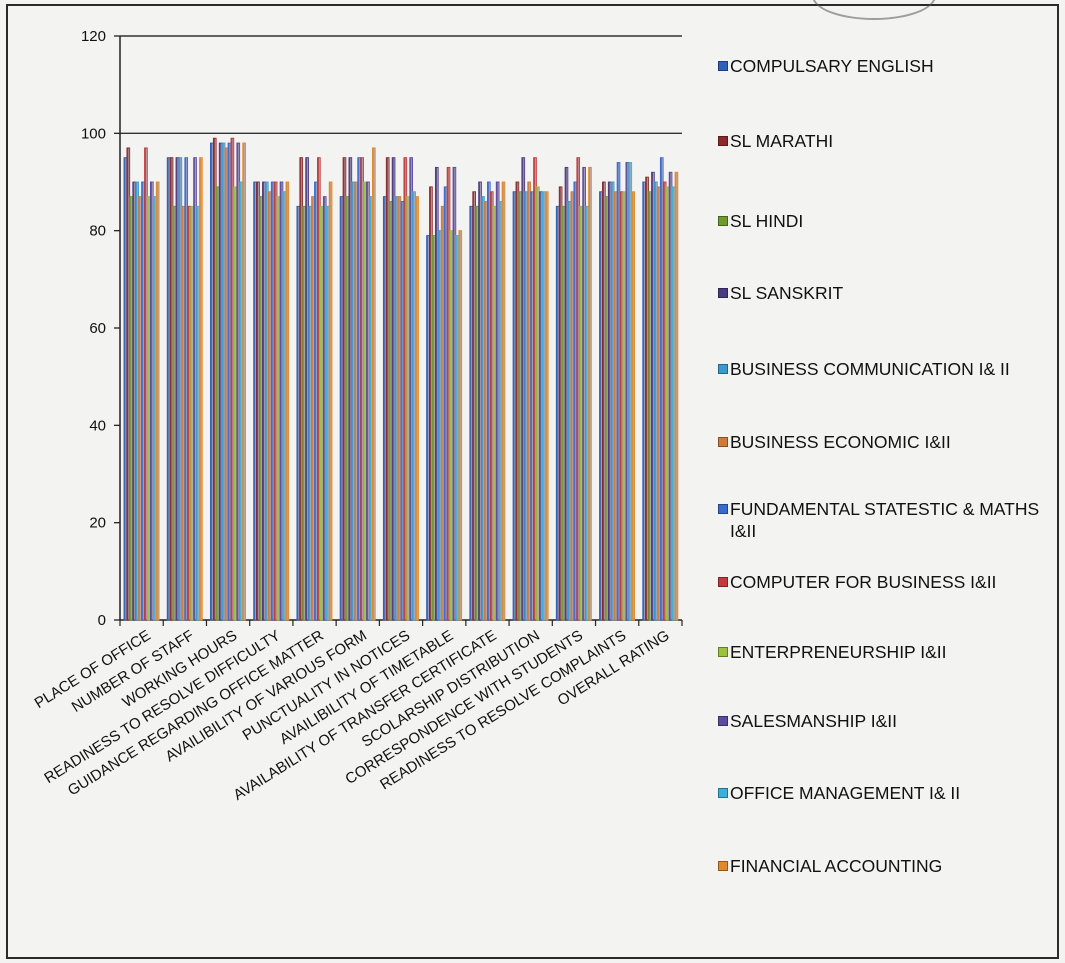  I want to click on y-tick-label: 60, so click(97, 328).